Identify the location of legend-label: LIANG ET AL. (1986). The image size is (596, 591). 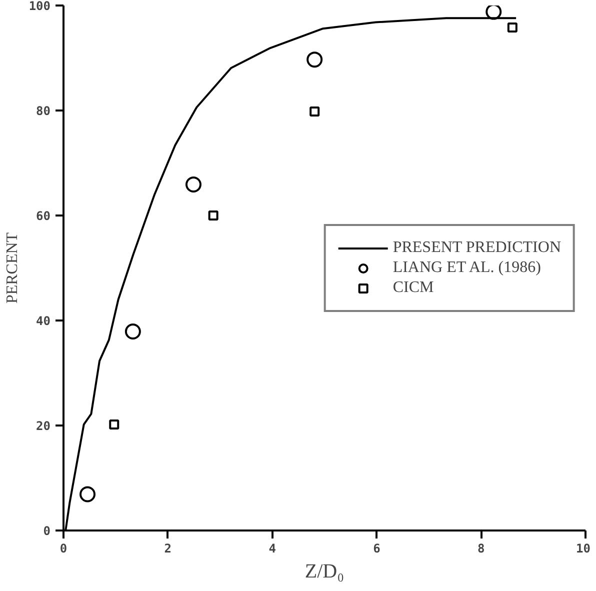
(466, 267).